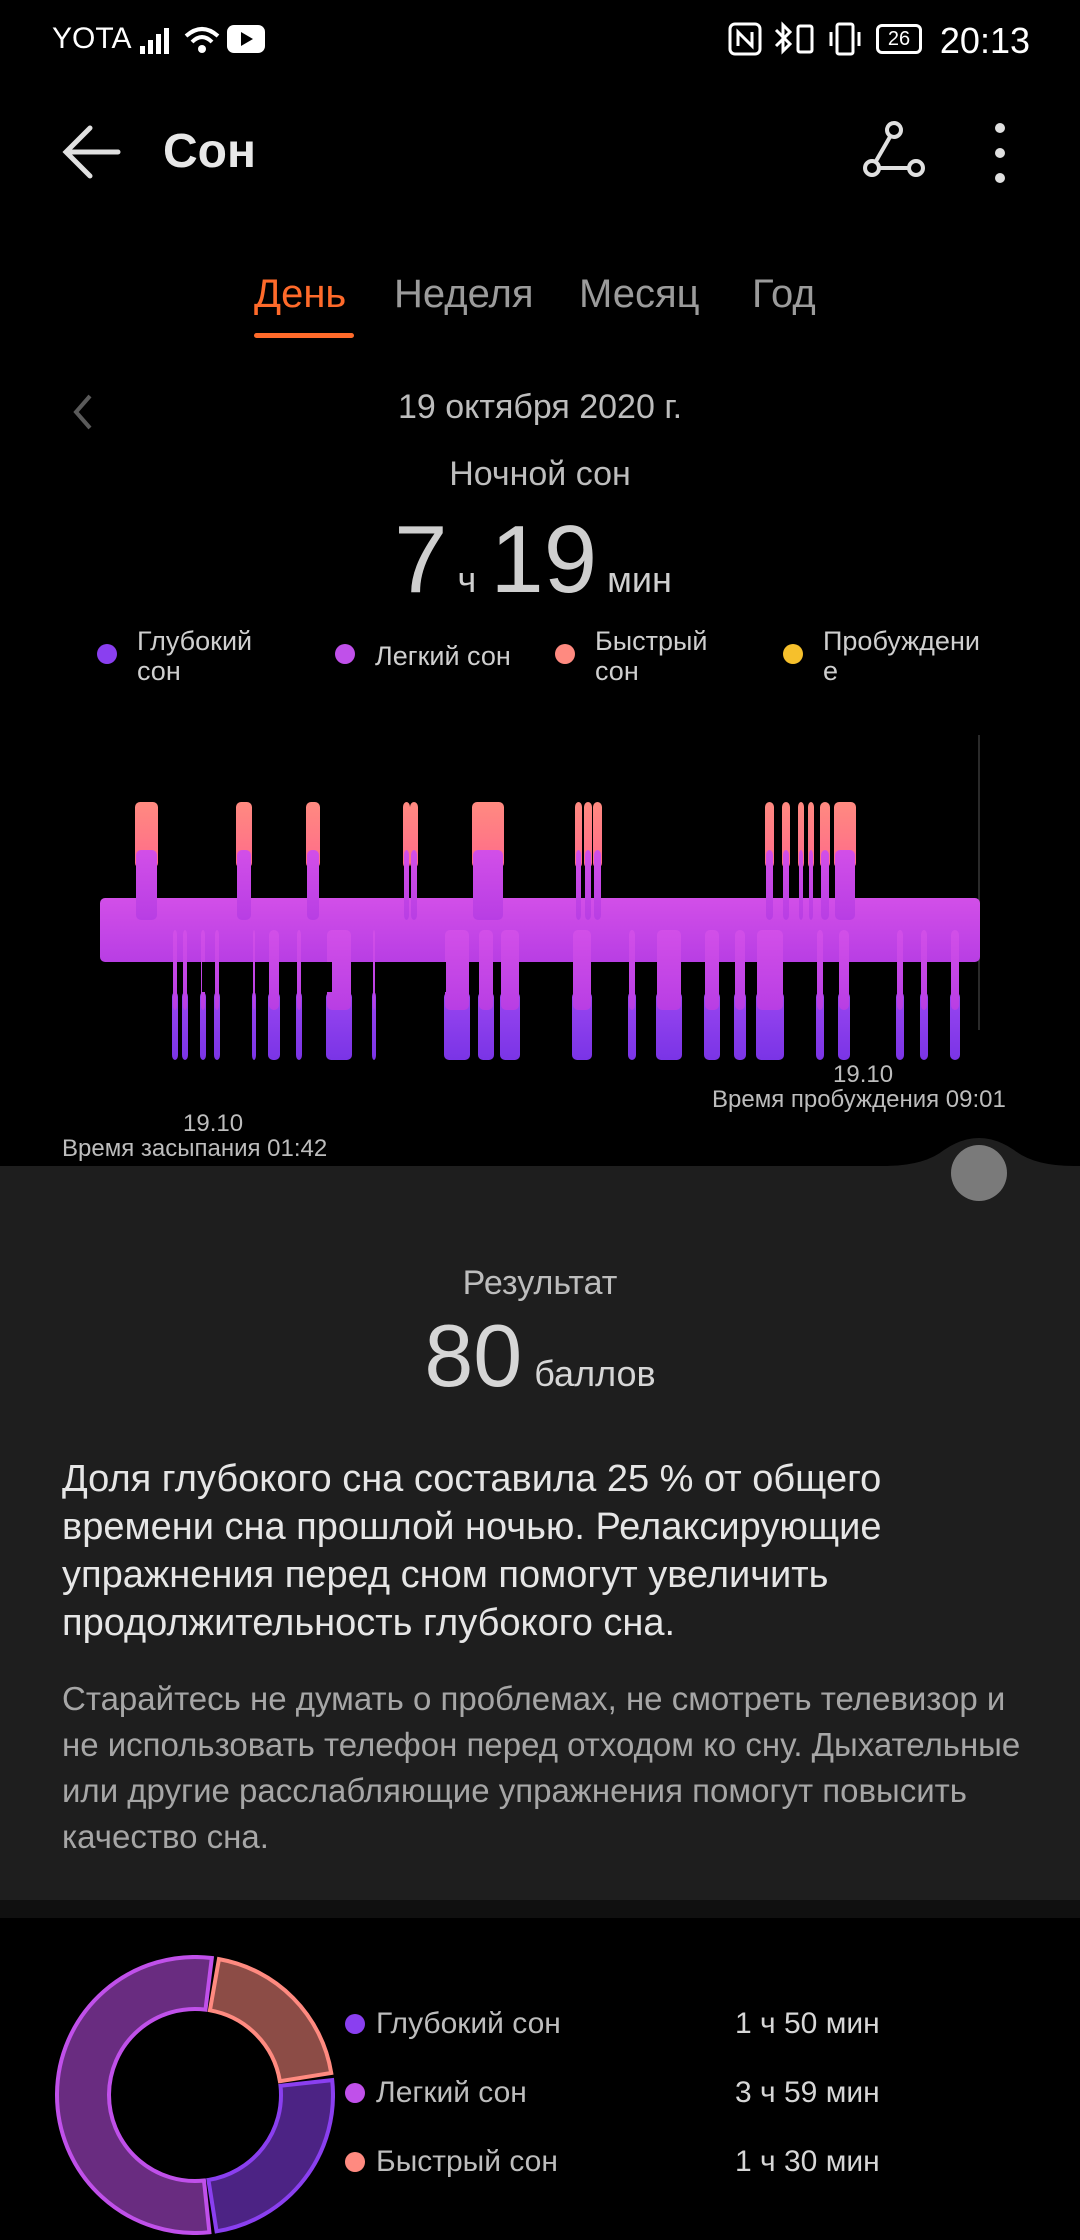  Describe the element at coordinates (202, 40) in the screenshot. I see `wifi-icon` at that location.